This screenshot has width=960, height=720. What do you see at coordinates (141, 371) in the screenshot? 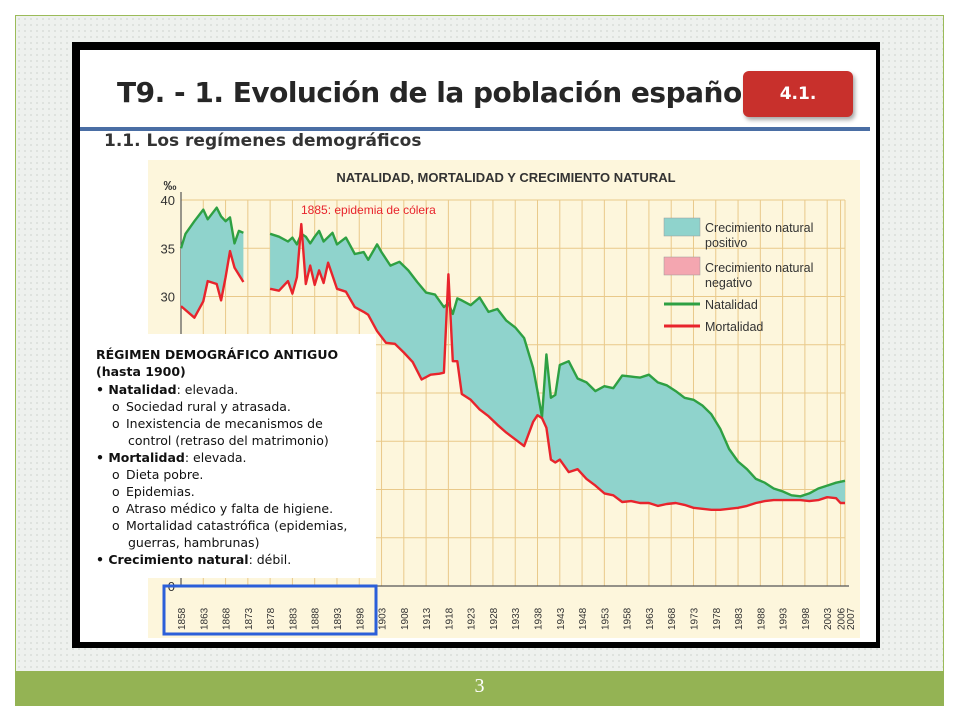
I see `regime-title-line2: (hasta 1900)` at bounding box center [141, 371].